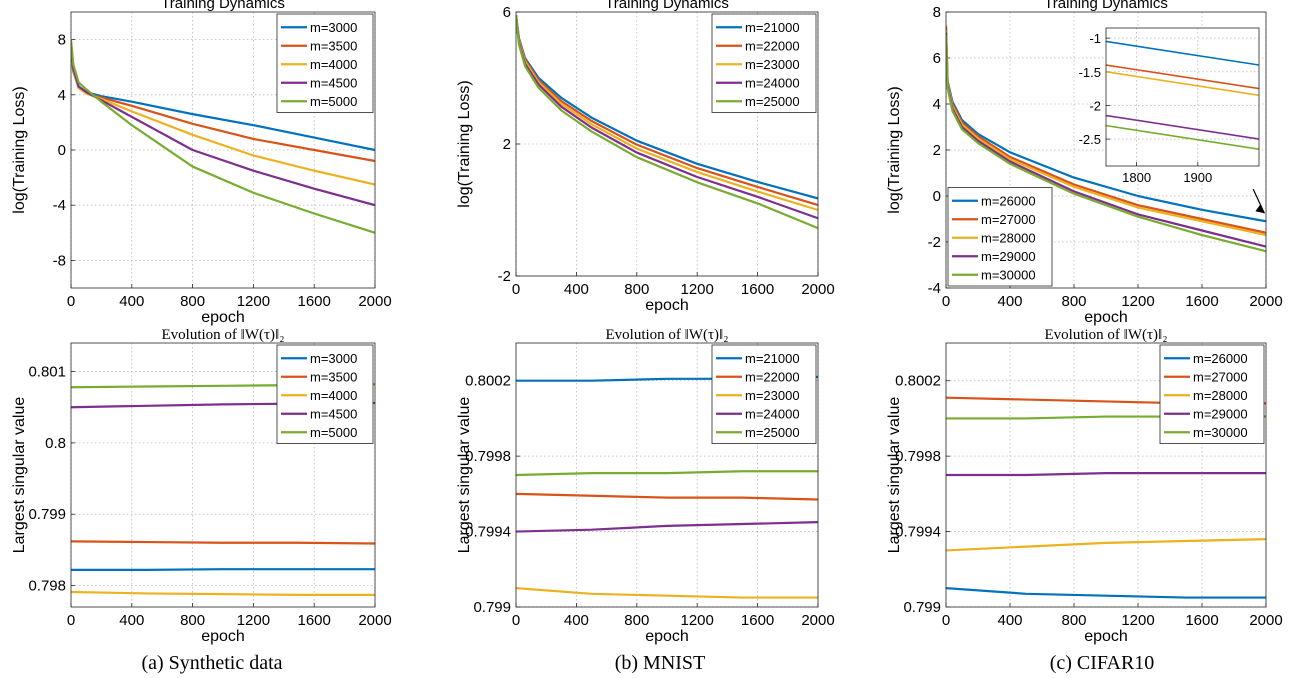 The image size is (1298, 678). What do you see at coordinates (333, 45) in the screenshot?
I see `legend-label: m=3500` at bounding box center [333, 45].